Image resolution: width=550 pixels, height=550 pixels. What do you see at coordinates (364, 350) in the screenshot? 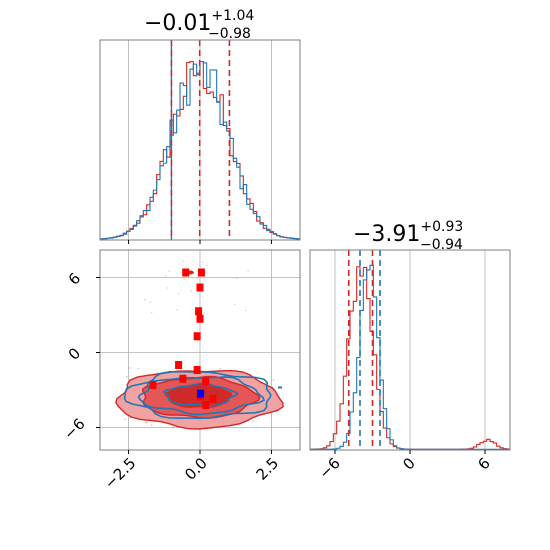
I see `marginal-y-quantile-lines` at bounding box center [364, 350].